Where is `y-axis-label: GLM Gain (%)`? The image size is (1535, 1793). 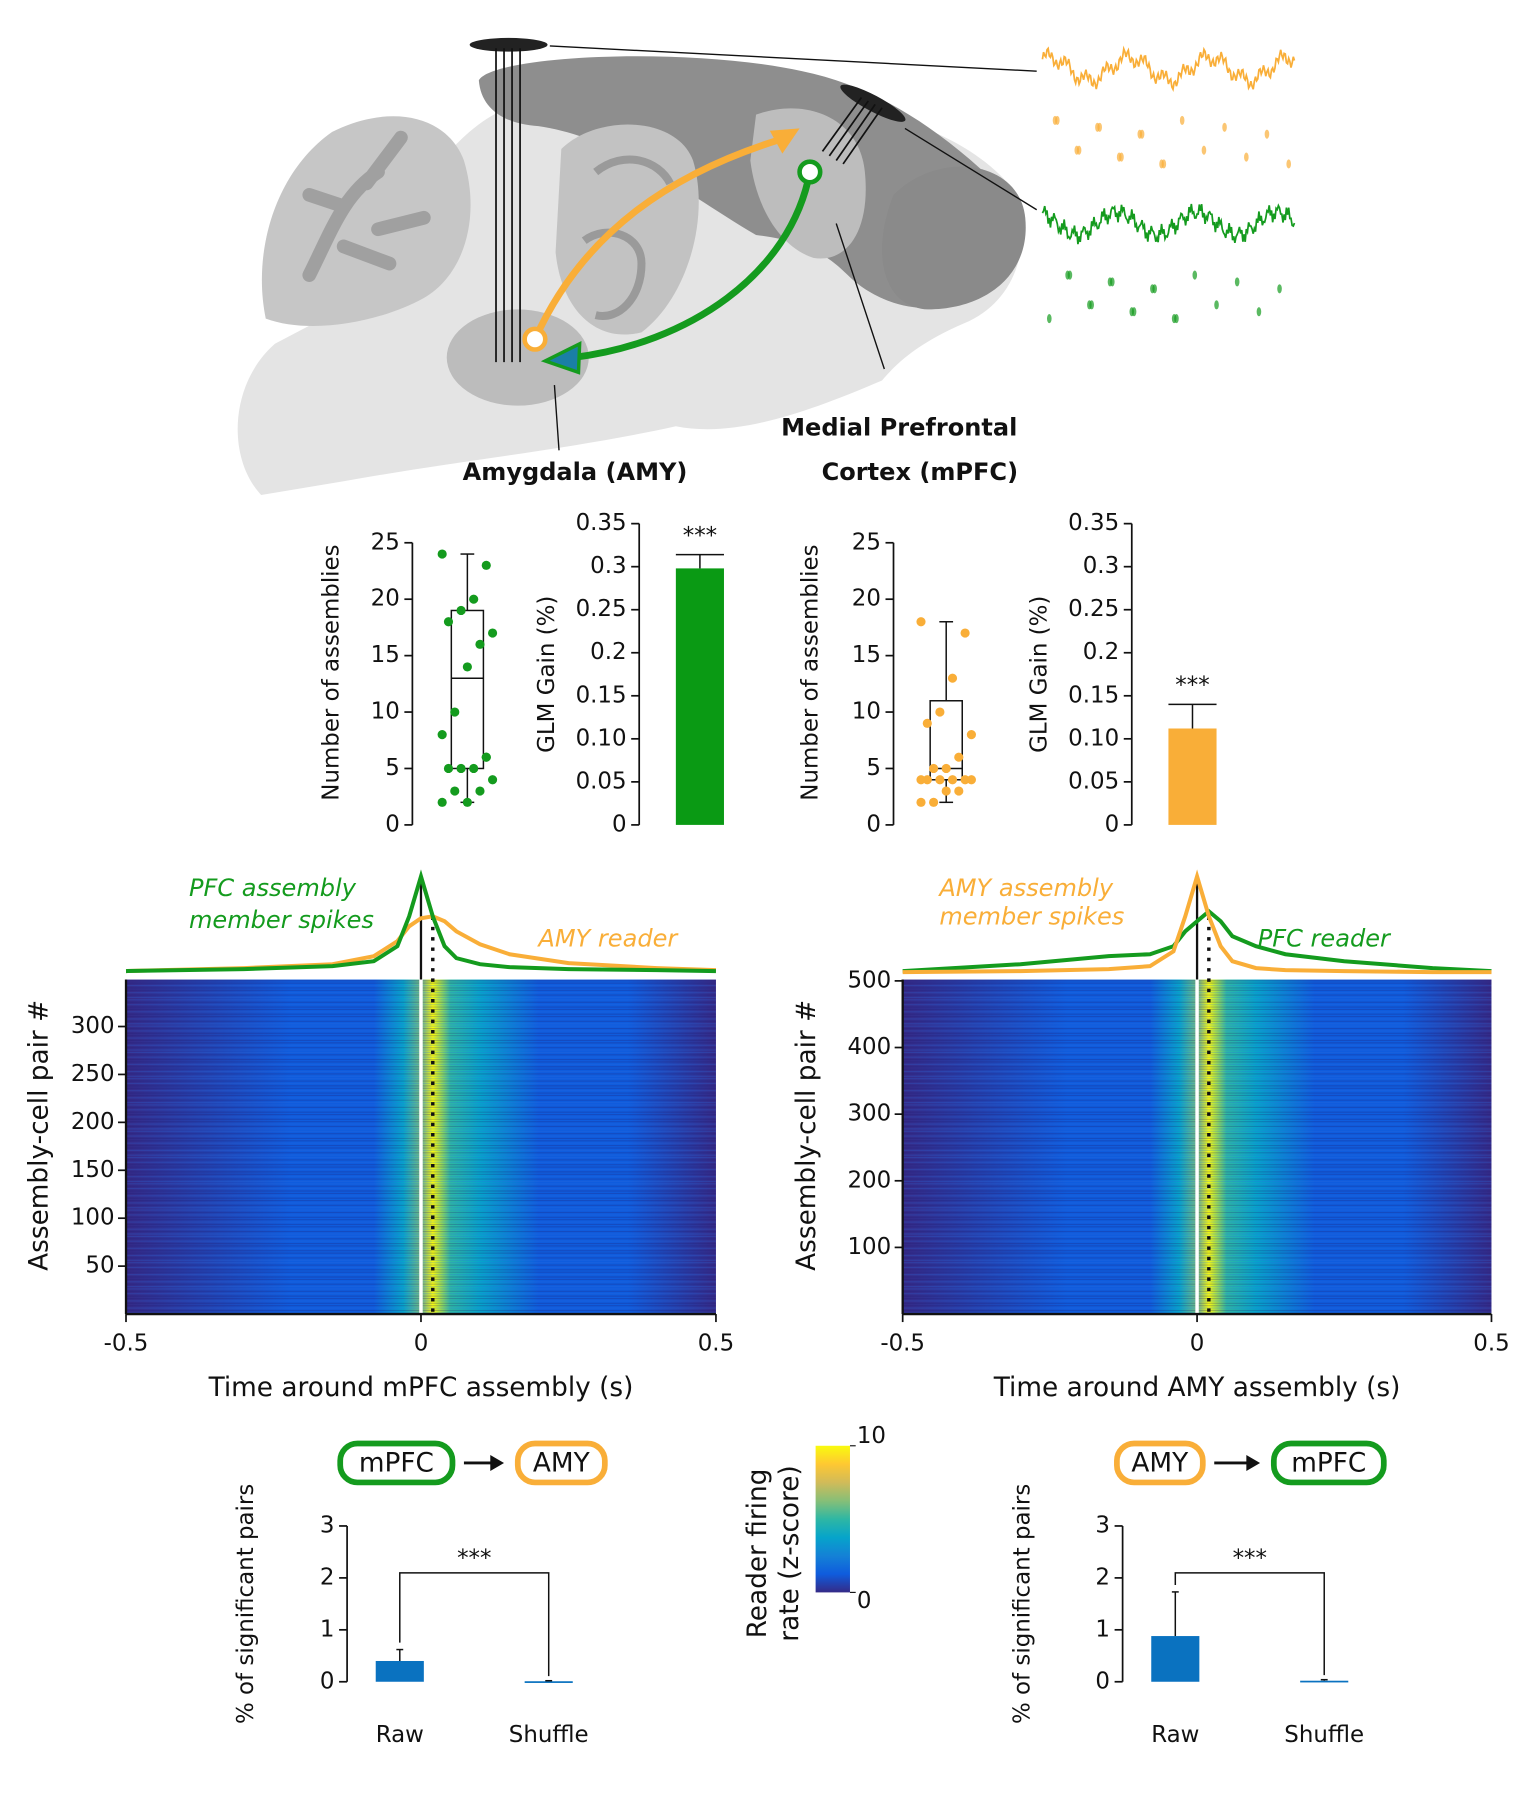
y-axis-label: GLM Gain (%) is located at coordinates (1040, 674).